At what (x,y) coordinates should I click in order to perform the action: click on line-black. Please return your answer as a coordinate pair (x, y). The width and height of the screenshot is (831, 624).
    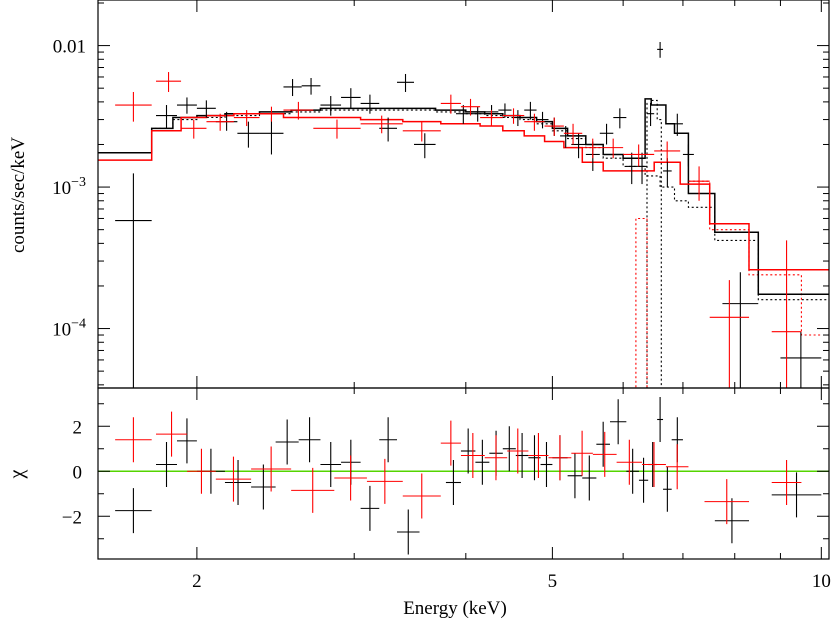
    Looking at the image, I should click on (654, 243).